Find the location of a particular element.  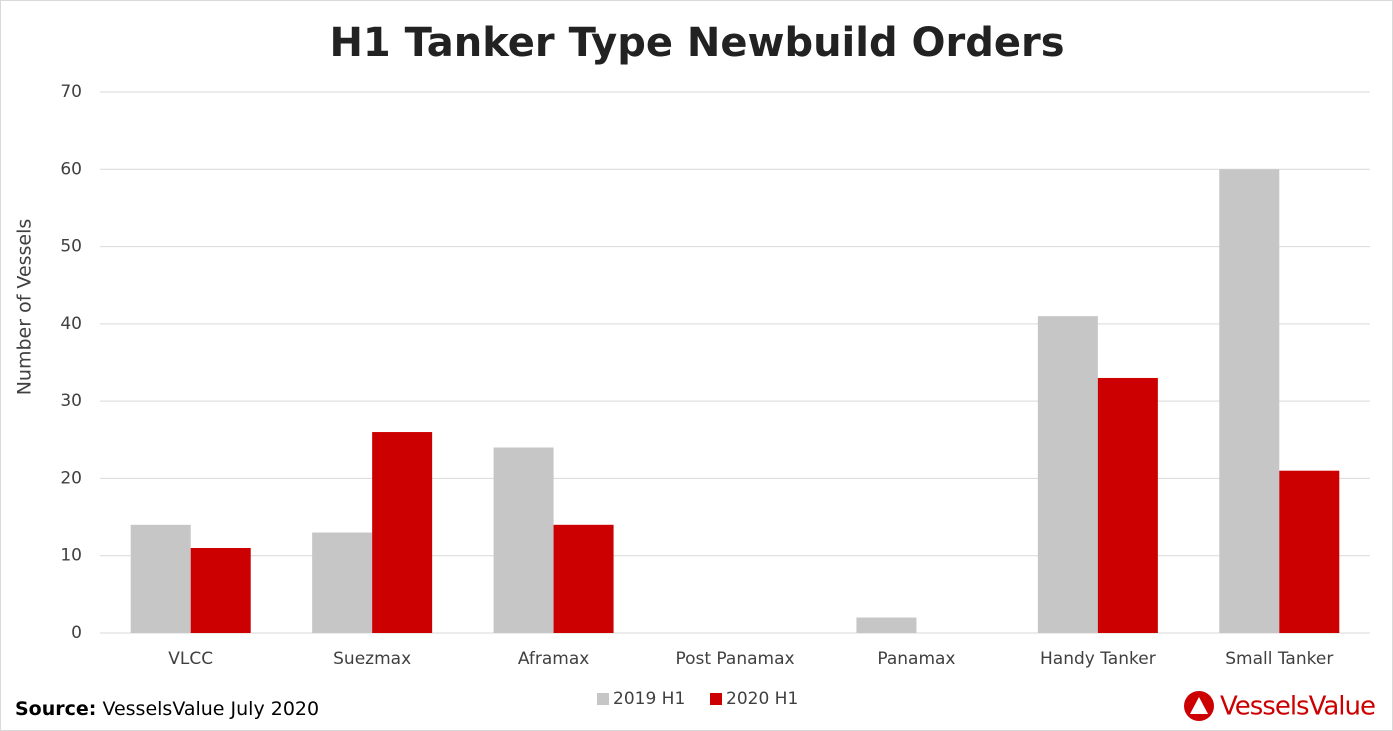

legend-label: 2019 H1 is located at coordinates (649, 699).